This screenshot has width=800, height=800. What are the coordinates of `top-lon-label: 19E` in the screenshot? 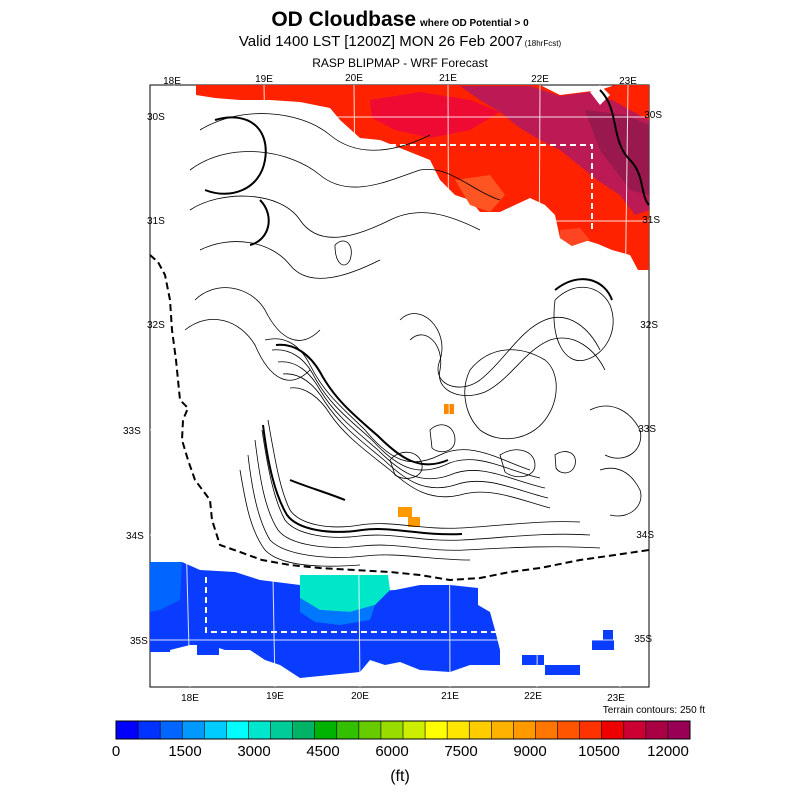 It's located at (264, 79).